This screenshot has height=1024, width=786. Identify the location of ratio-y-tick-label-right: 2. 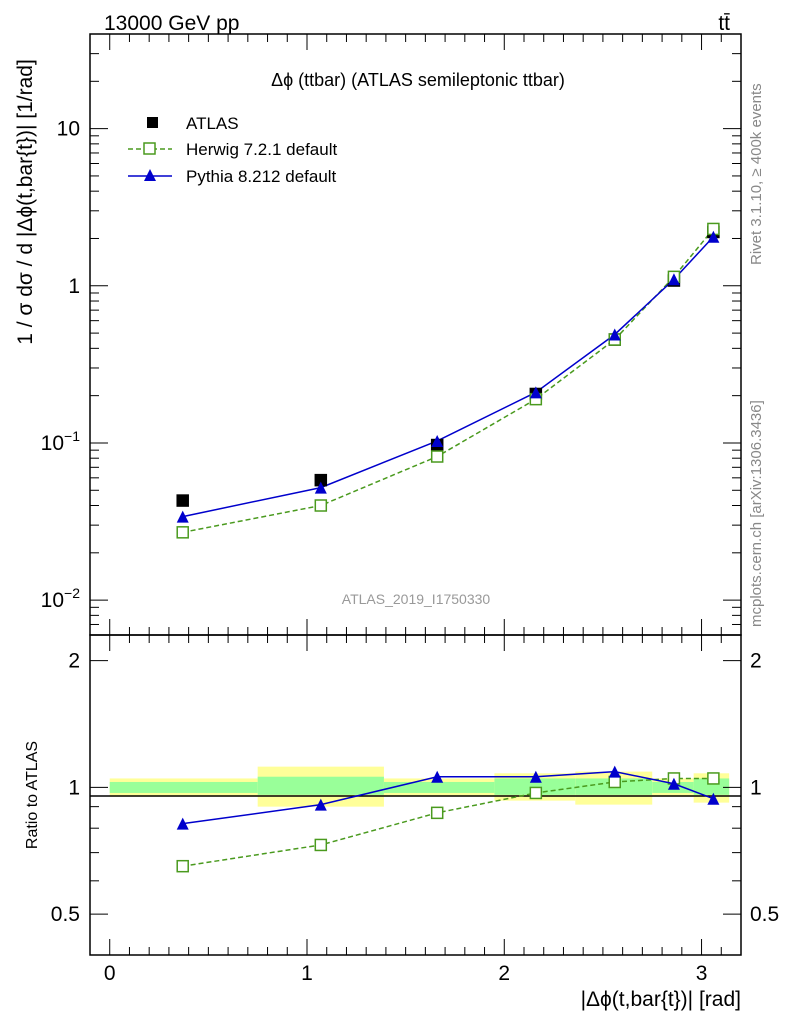
(756, 661).